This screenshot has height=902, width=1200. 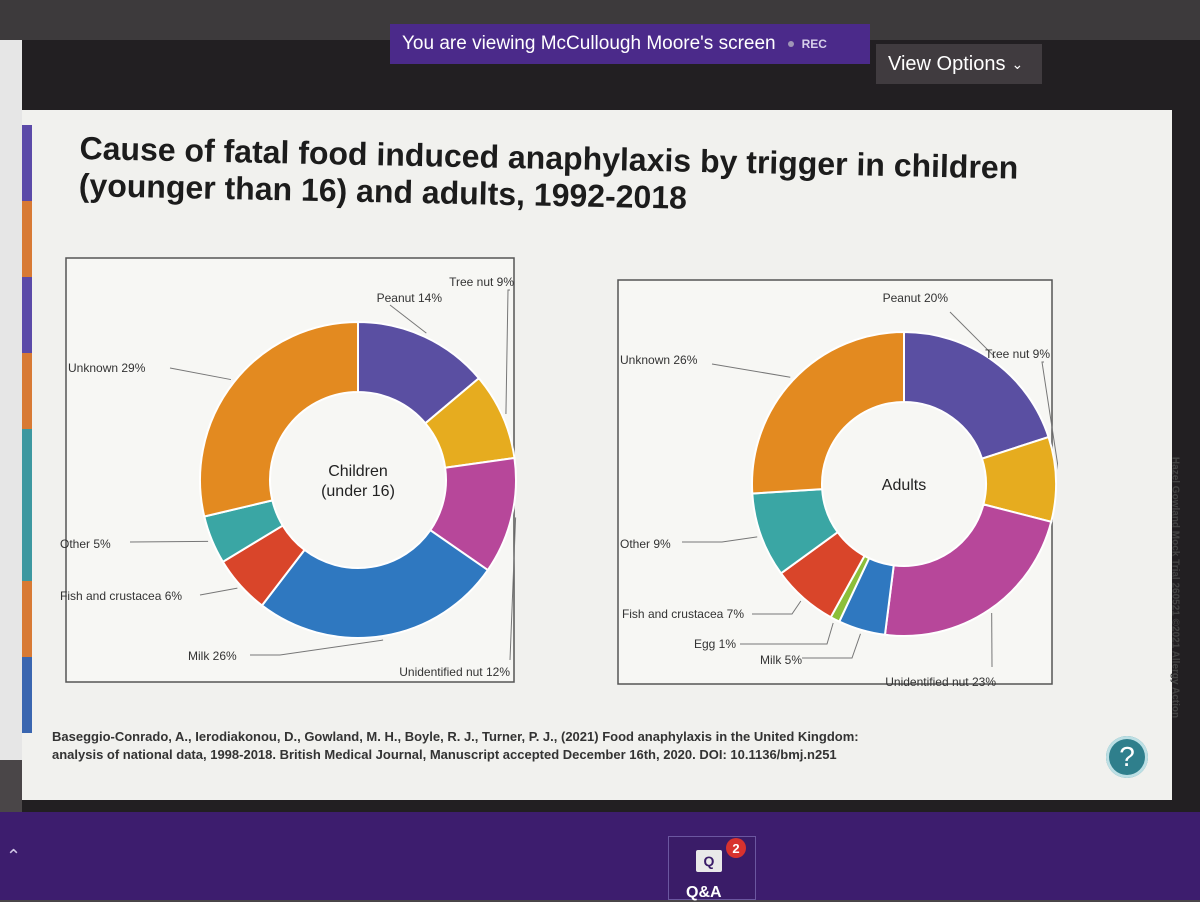 What do you see at coordinates (107, 368) in the screenshot?
I see `slice-label: Unknown 29%` at bounding box center [107, 368].